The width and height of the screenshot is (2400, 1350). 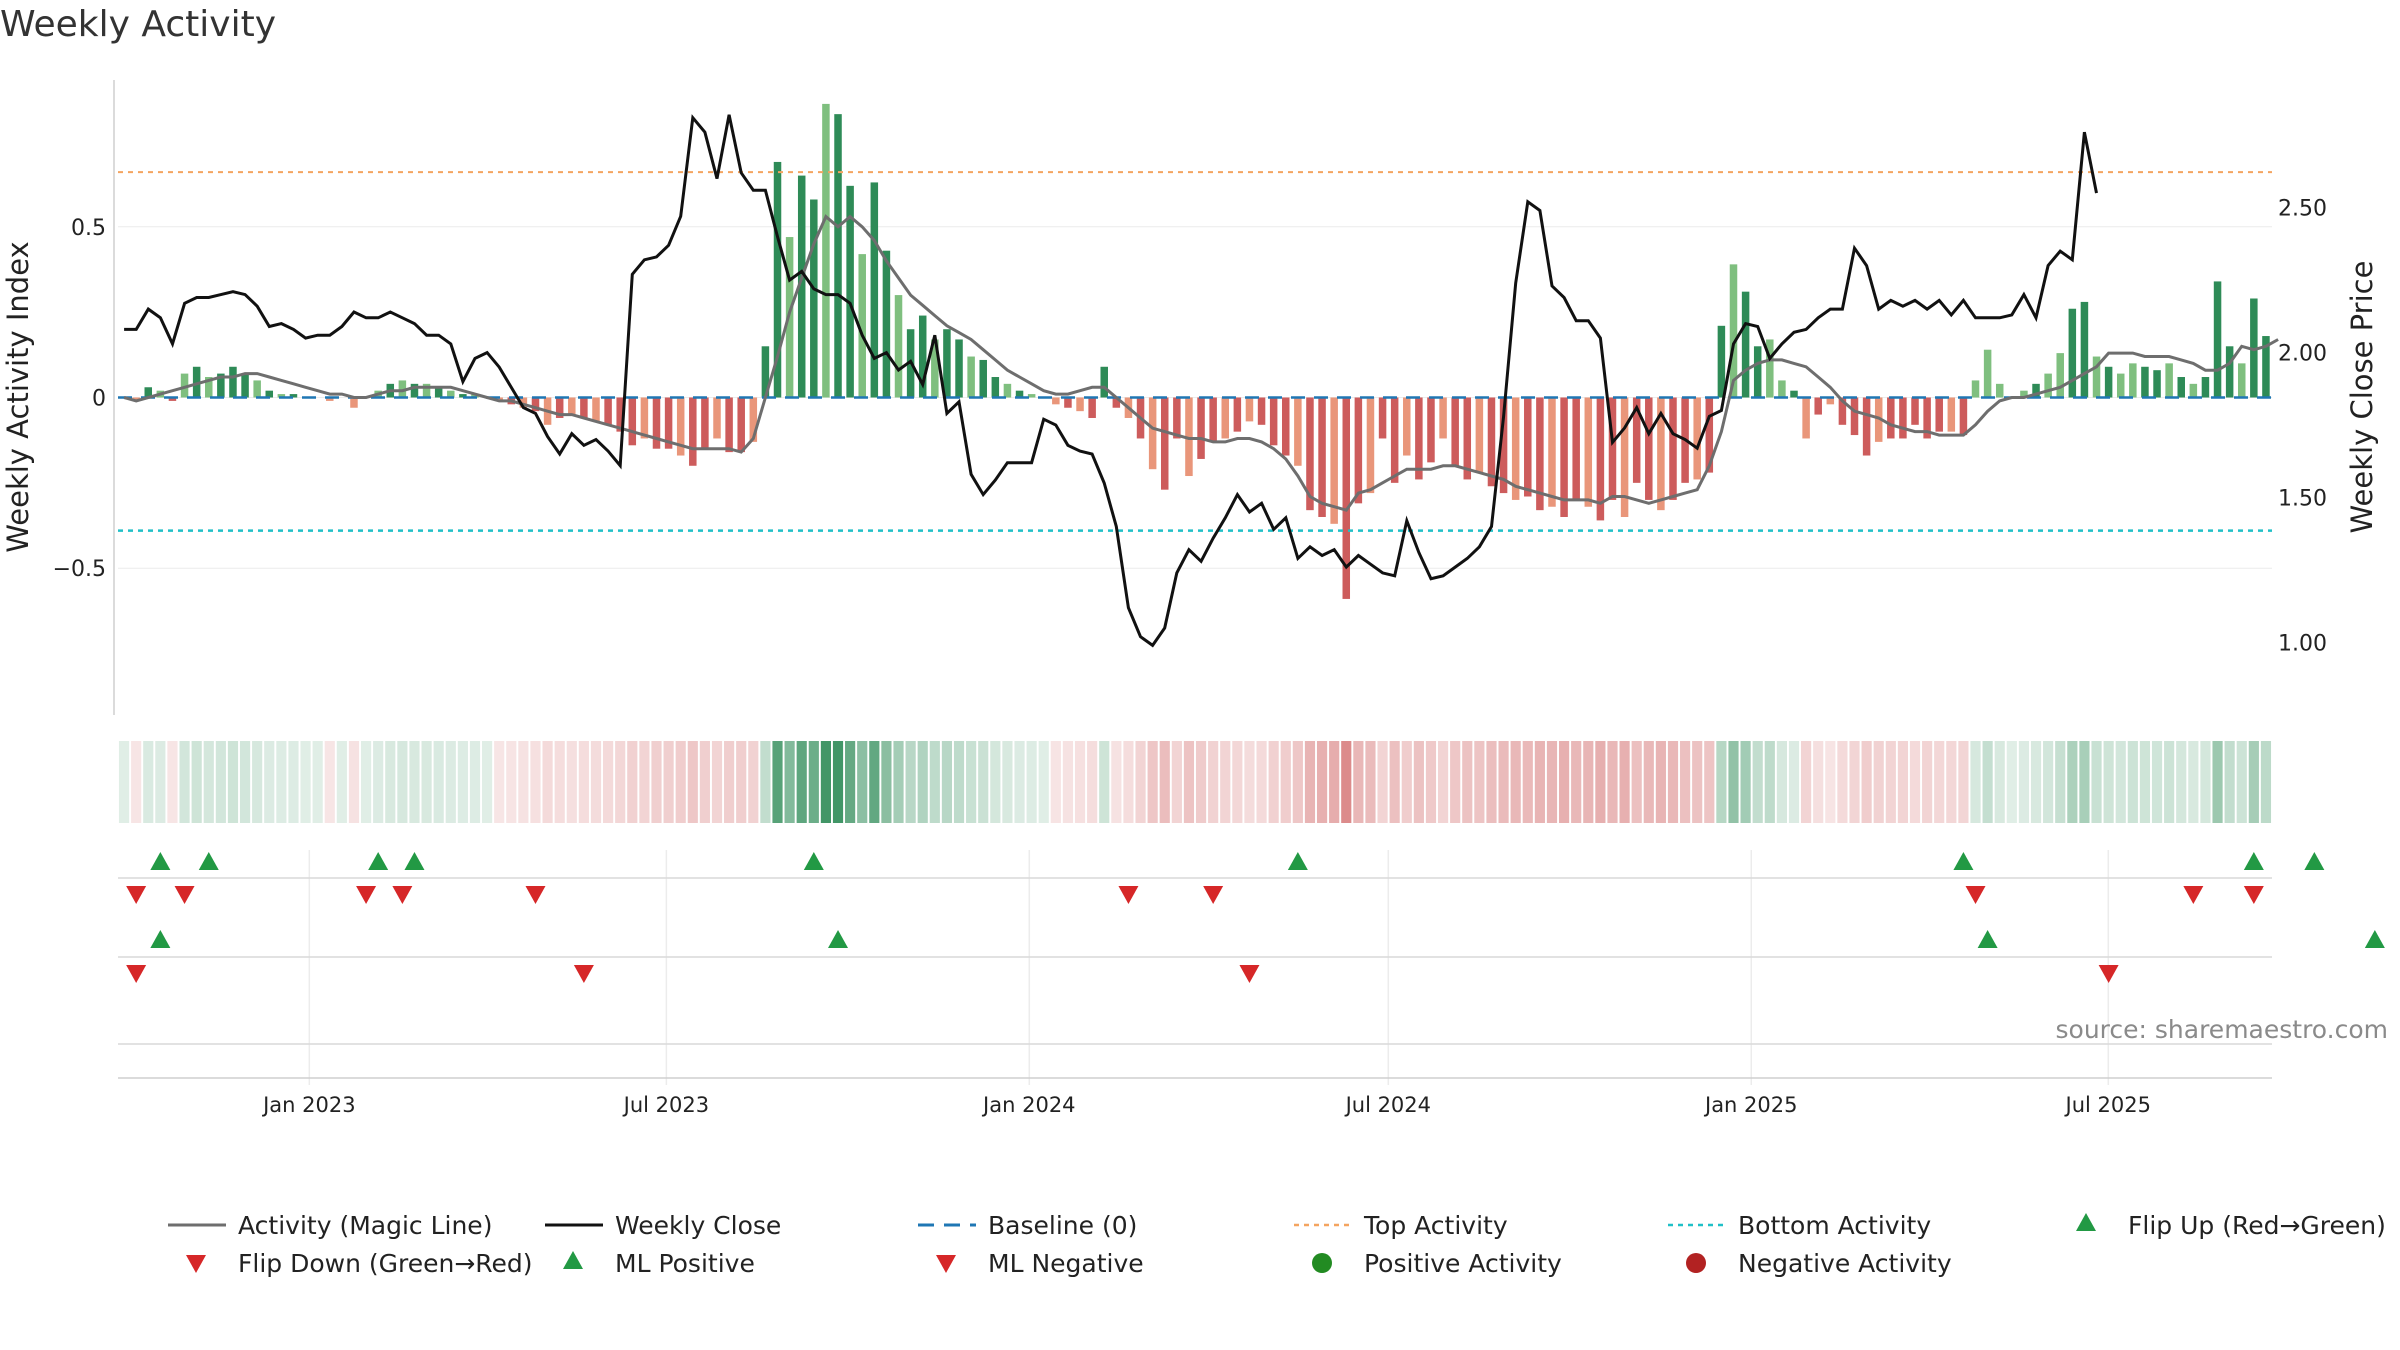 What do you see at coordinates (1696, 1263) in the screenshot?
I see `legend-swatch-circle` at bounding box center [1696, 1263].